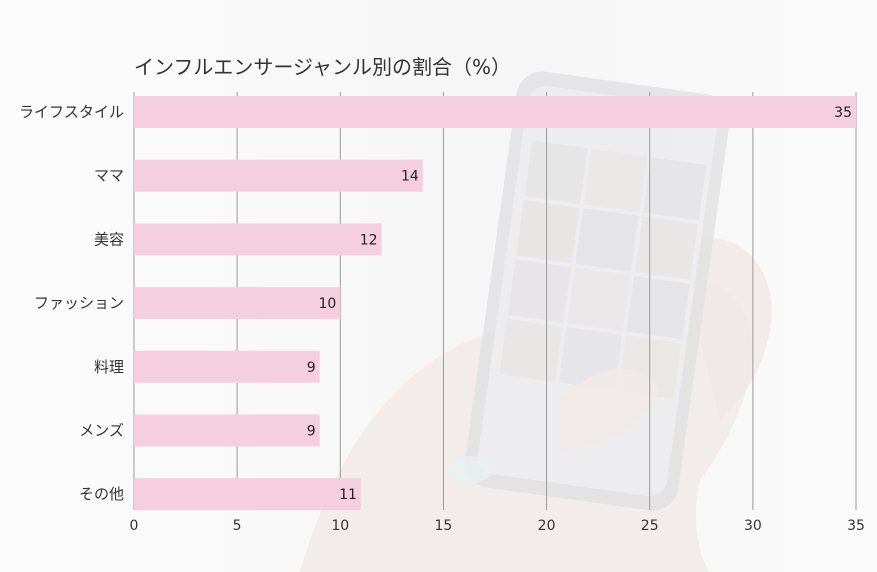 This screenshot has height=572, width=877. What do you see at coordinates (547, 526) in the screenshot?
I see `x-tick-label: 20` at bounding box center [547, 526].